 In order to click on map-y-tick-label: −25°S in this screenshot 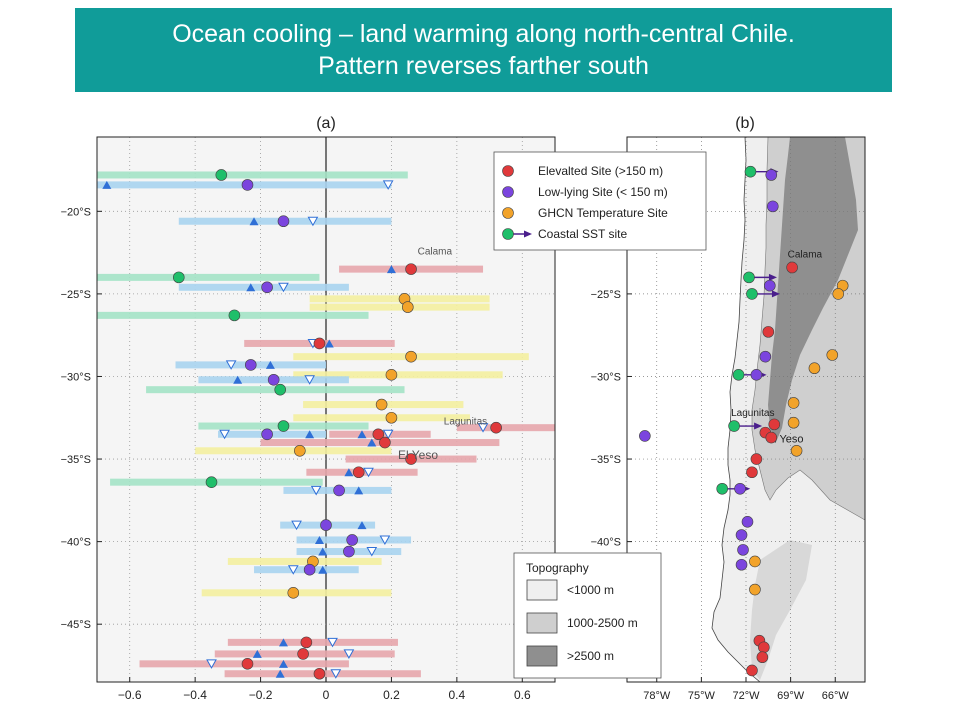, I will do `click(606, 295)`.